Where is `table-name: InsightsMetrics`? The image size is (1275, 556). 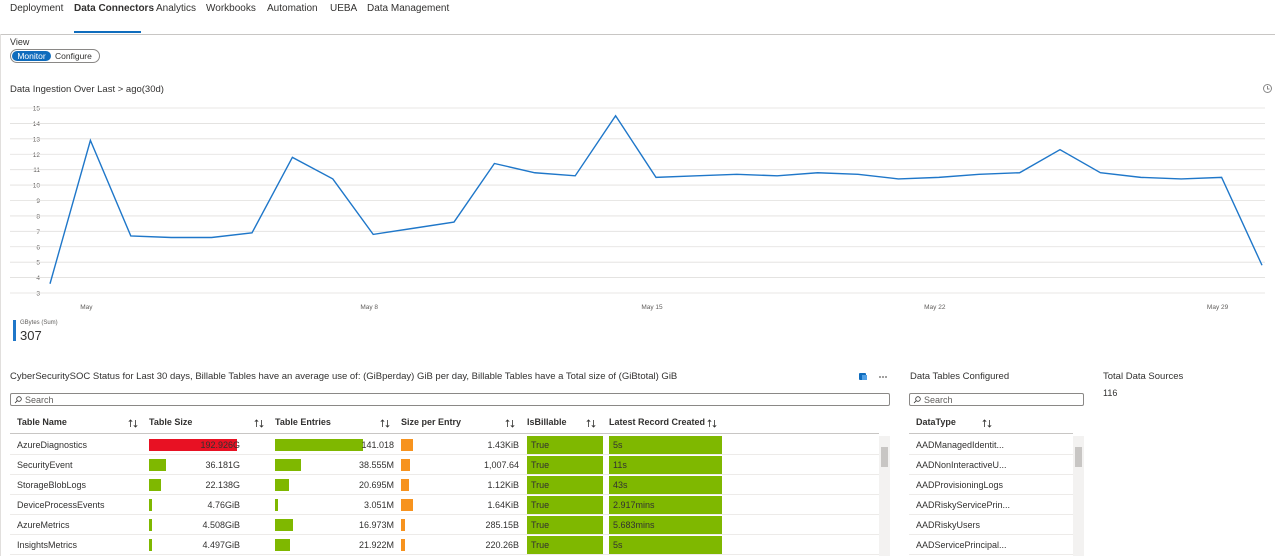
table-name: InsightsMetrics is located at coordinates (47, 545).